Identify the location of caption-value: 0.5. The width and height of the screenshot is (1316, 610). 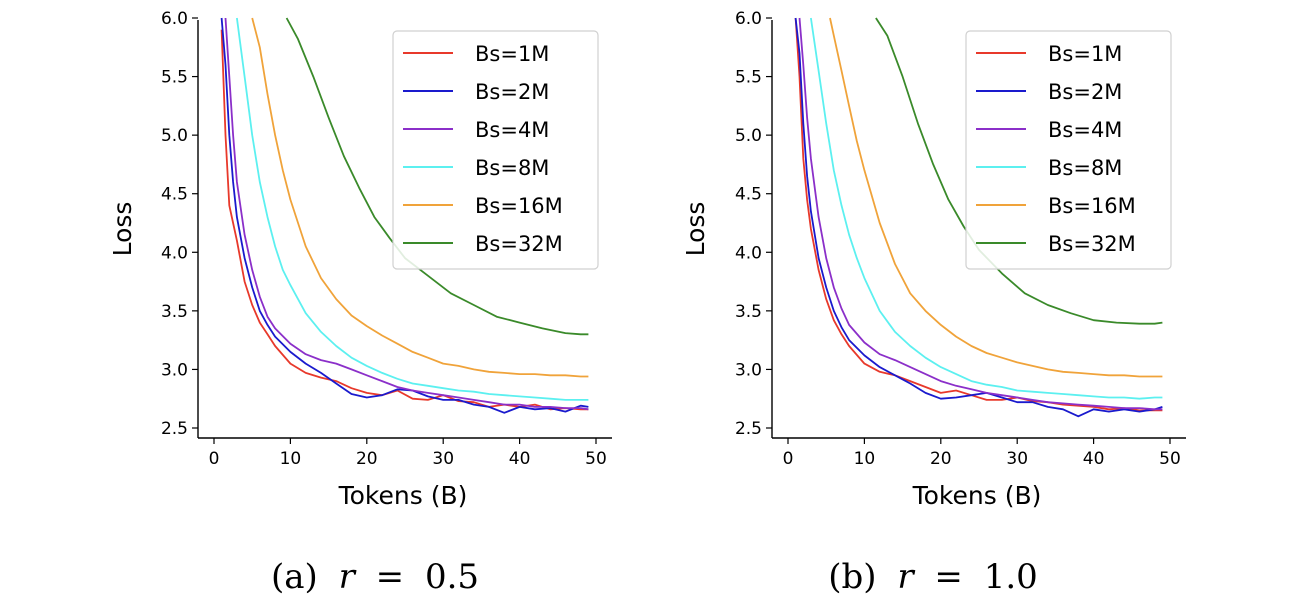
(452, 577).